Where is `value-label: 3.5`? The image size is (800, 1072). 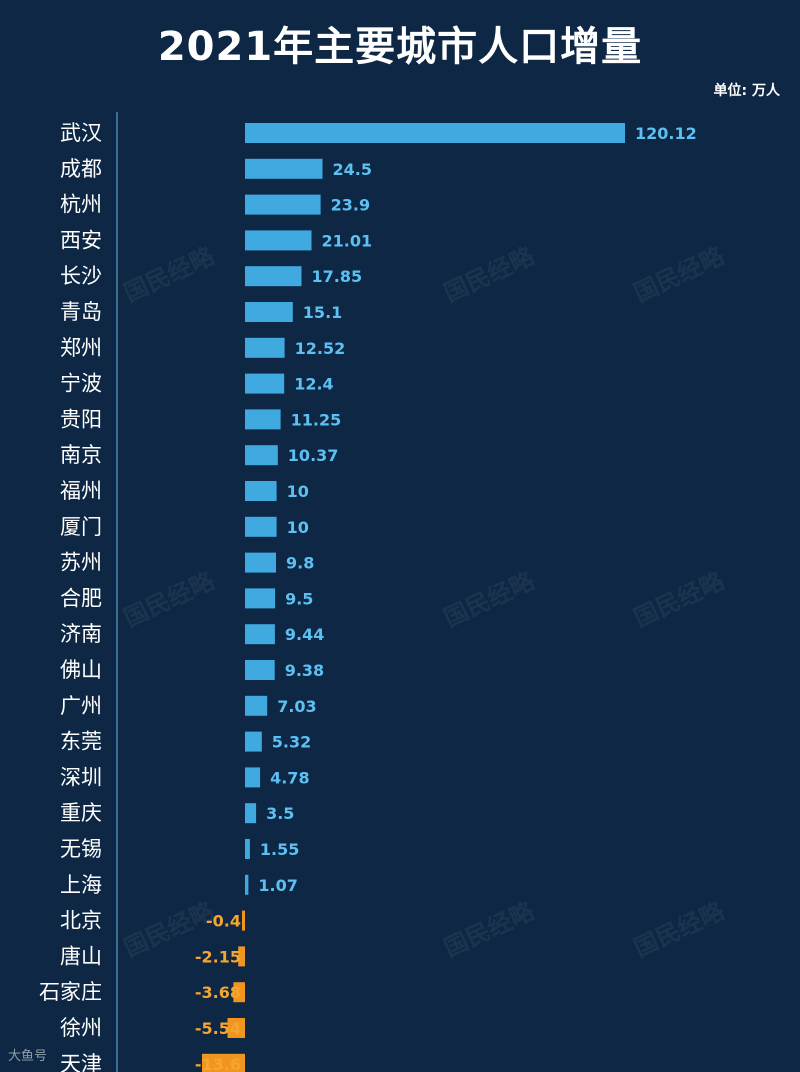 value-label: 3.5 is located at coordinates (280, 813).